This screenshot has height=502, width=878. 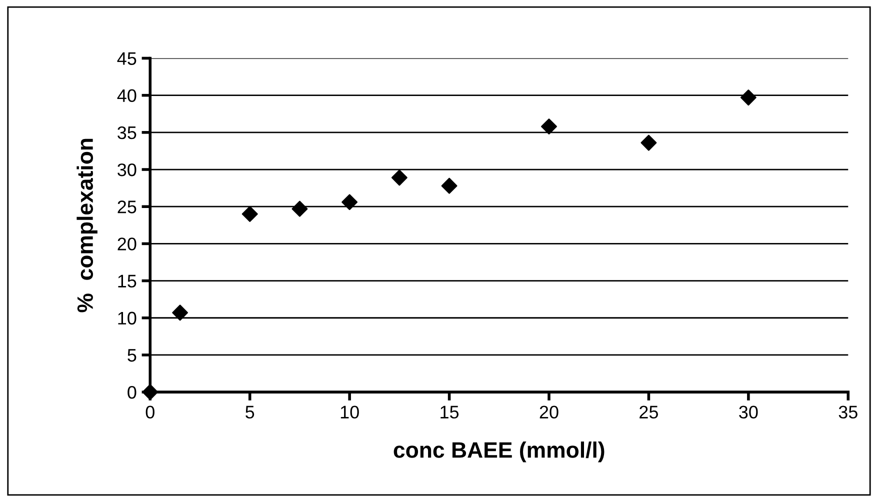 I want to click on y-tick-label: 20, so click(x=127, y=244).